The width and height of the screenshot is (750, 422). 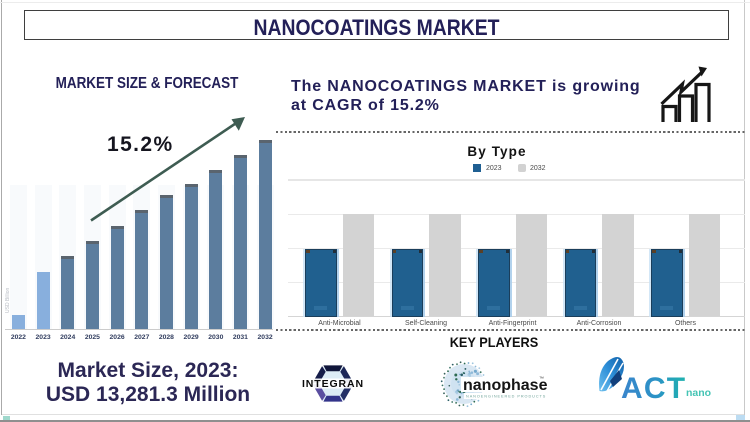 I want to click on svg-text: nanophase, so click(x=505, y=385).